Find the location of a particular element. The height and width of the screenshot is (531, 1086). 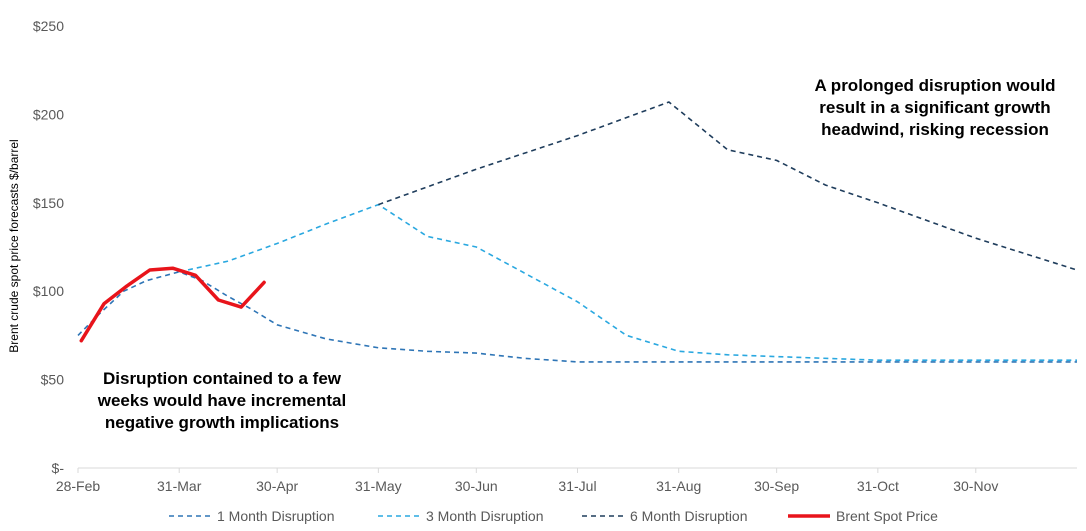

legend-item-brent-spot-price: Brent Spot Price is located at coordinates (863, 516).